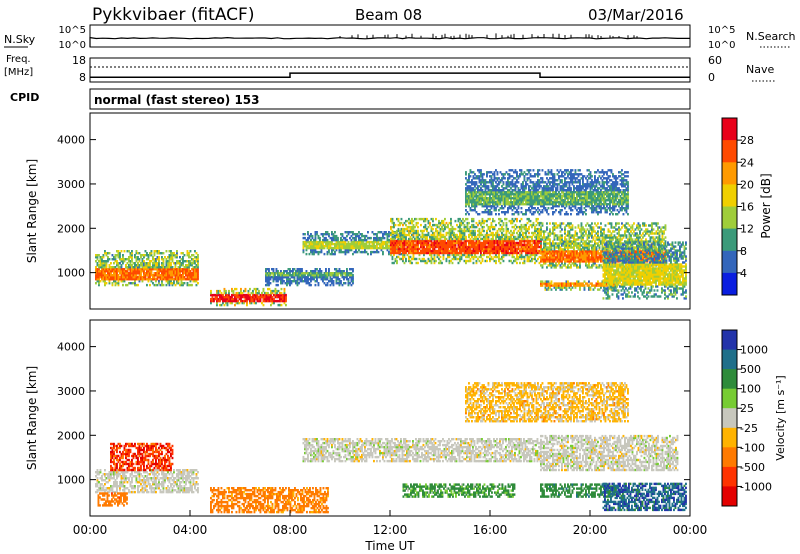  What do you see at coordinates (350, 99) in the screenshot?
I see `cpid-panel: normal (fast stereo) 153 CPID` at bounding box center [350, 99].